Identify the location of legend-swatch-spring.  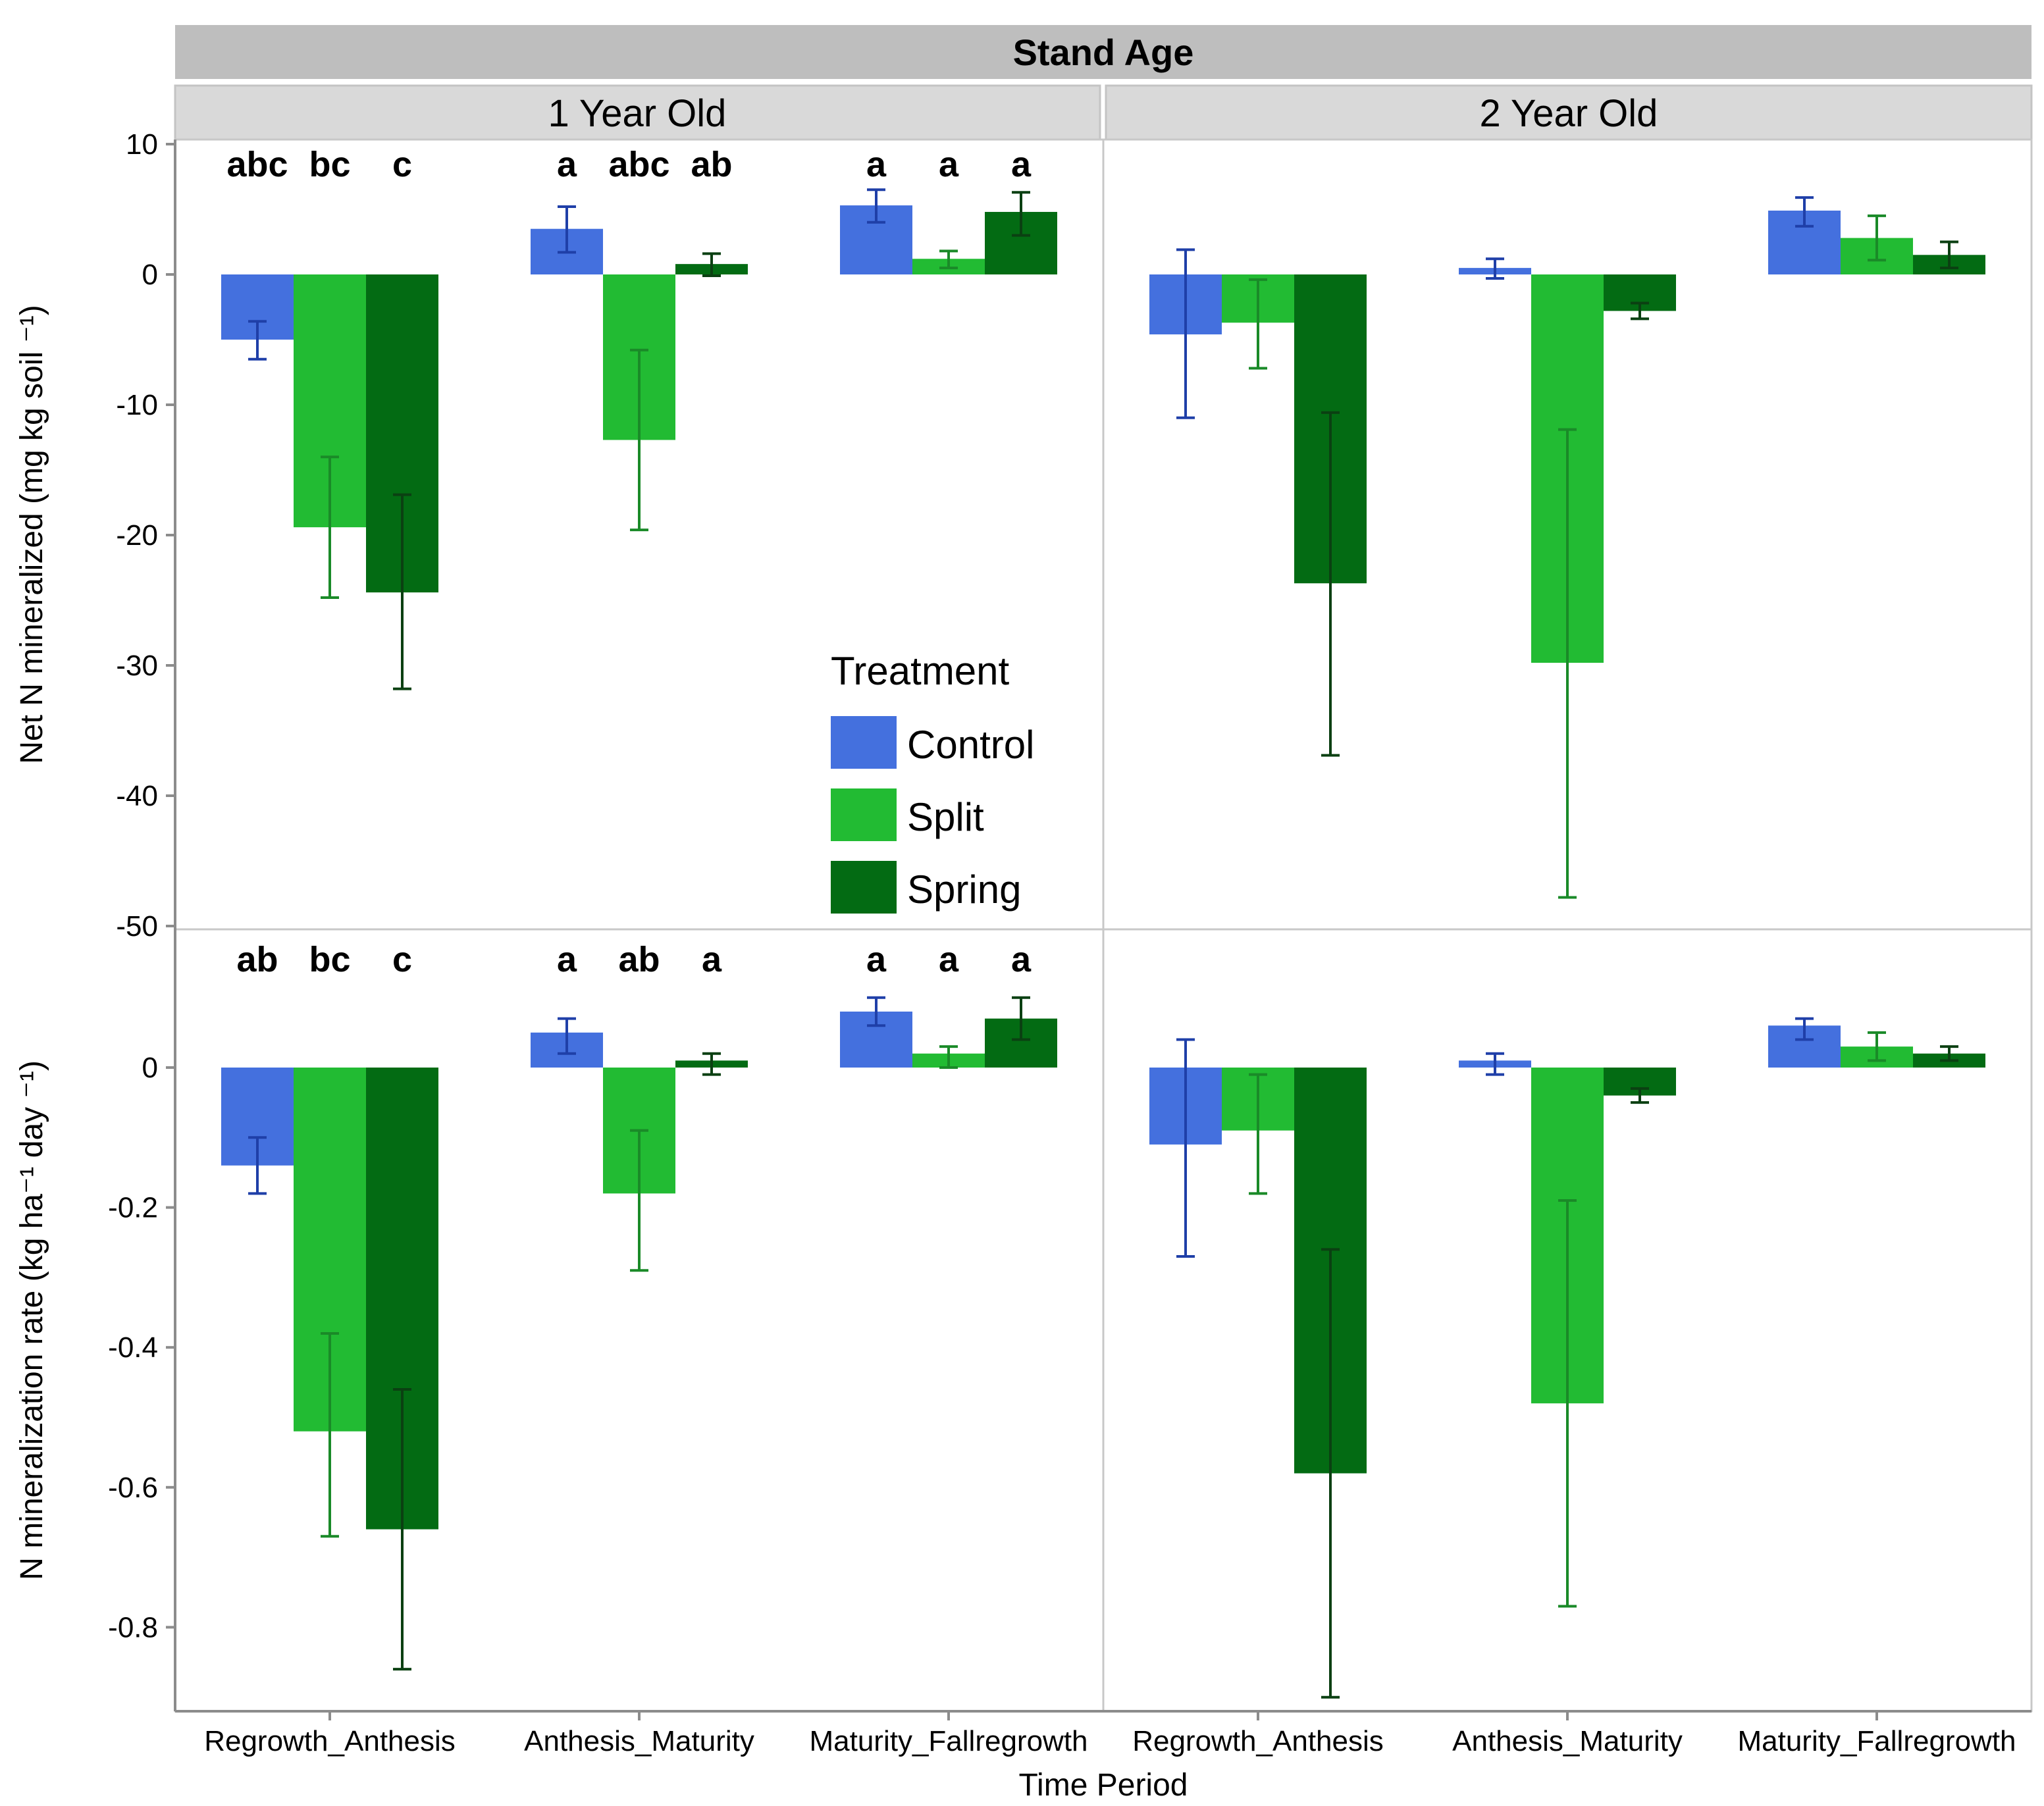
(864, 888).